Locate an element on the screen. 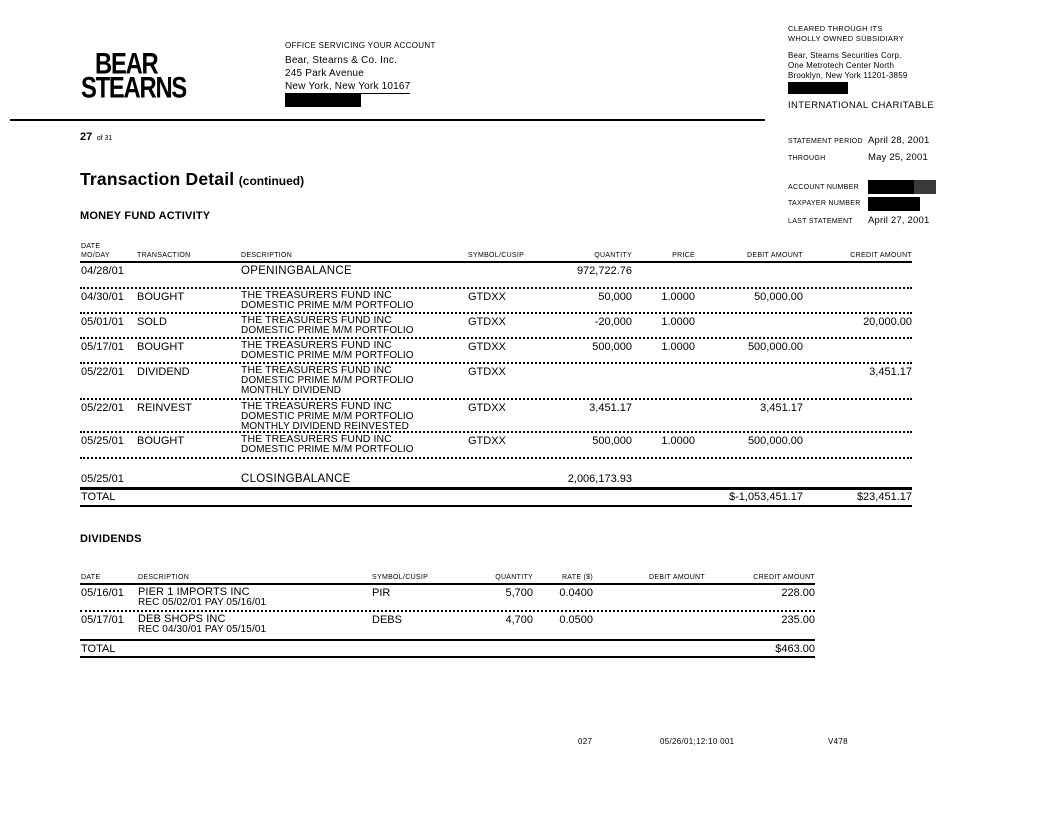  office-line-3: New York, New York 10167 is located at coordinates (348, 87).